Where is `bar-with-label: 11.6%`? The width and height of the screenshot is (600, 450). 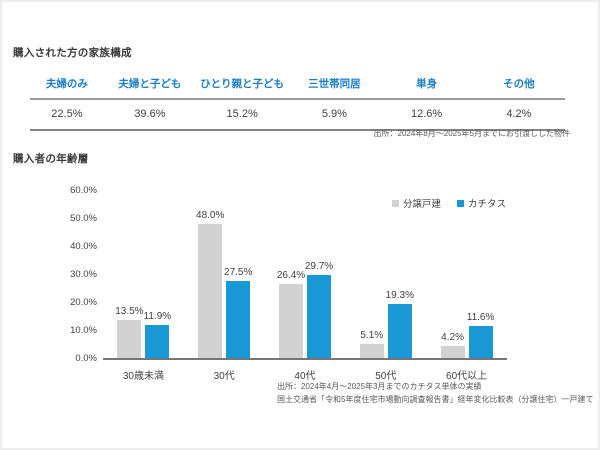
bar-with-label: 11.6% is located at coordinates (480, 334).